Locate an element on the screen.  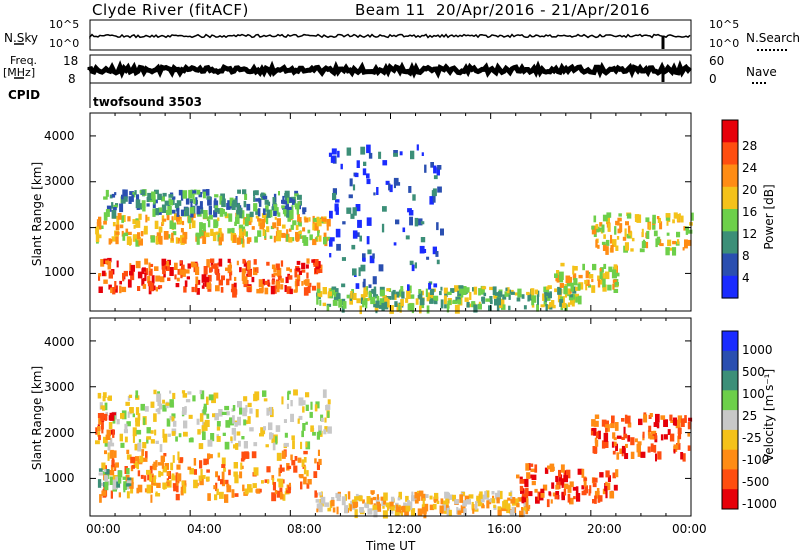
power-cbar-tick: 12 is located at coordinates (750, 234).